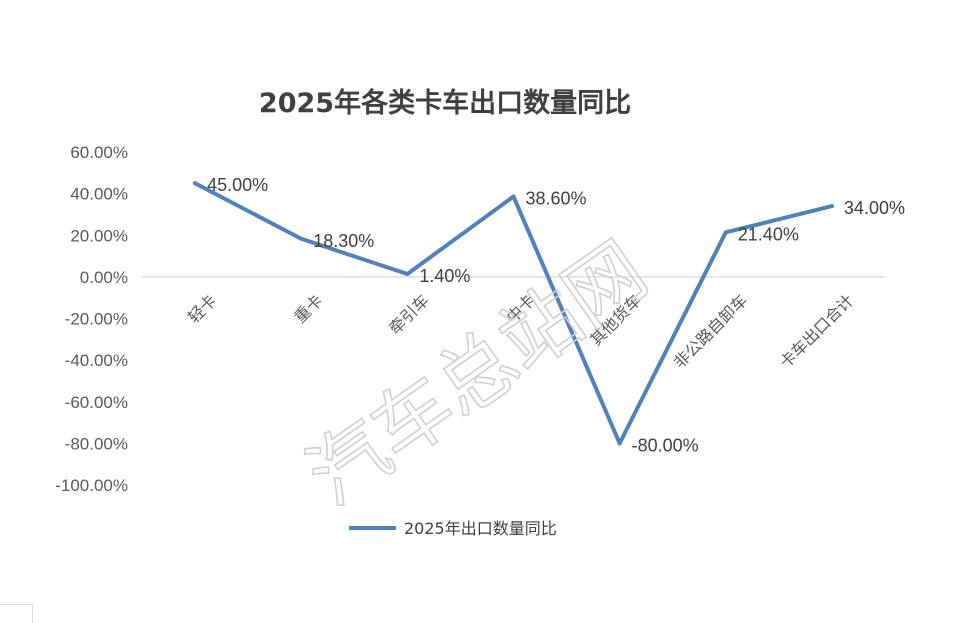  Describe the element at coordinates (96, 360) in the screenshot. I see `y-tick-label: -40.00%` at that location.